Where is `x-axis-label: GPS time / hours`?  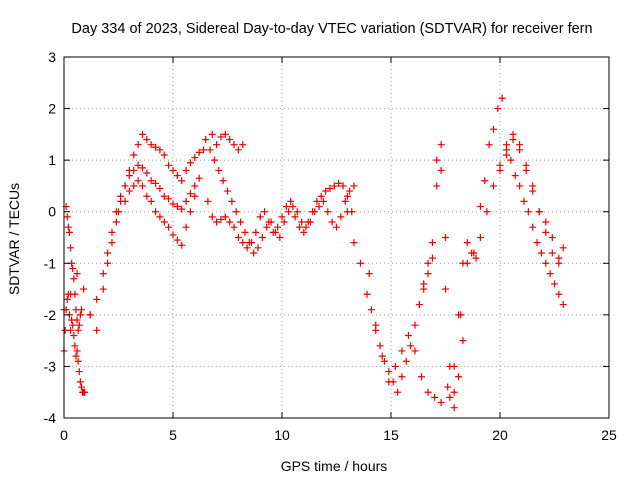
x-axis-label: GPS time / hours is located at coordinates (334, 466).